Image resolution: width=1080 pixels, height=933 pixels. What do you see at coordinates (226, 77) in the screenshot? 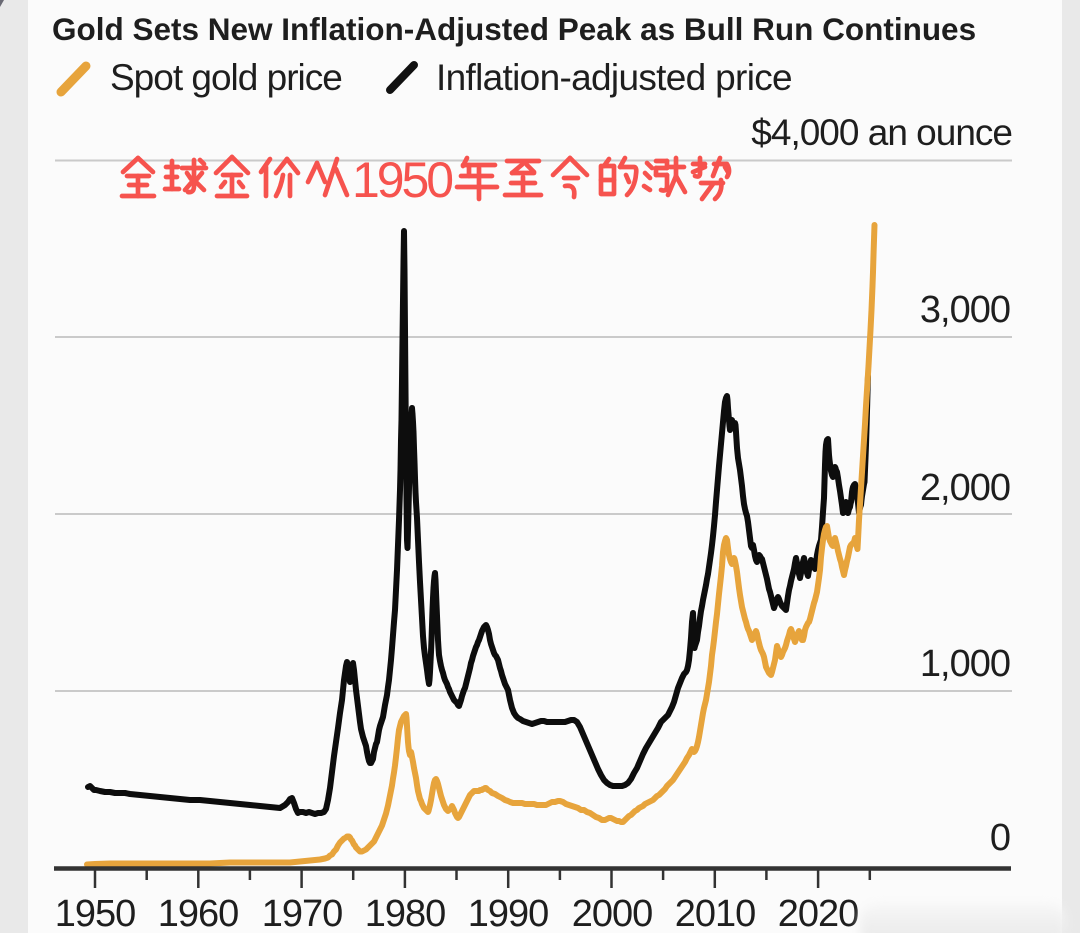
I see `svg-text: Spot gold price` at bounding box center [226, 77].